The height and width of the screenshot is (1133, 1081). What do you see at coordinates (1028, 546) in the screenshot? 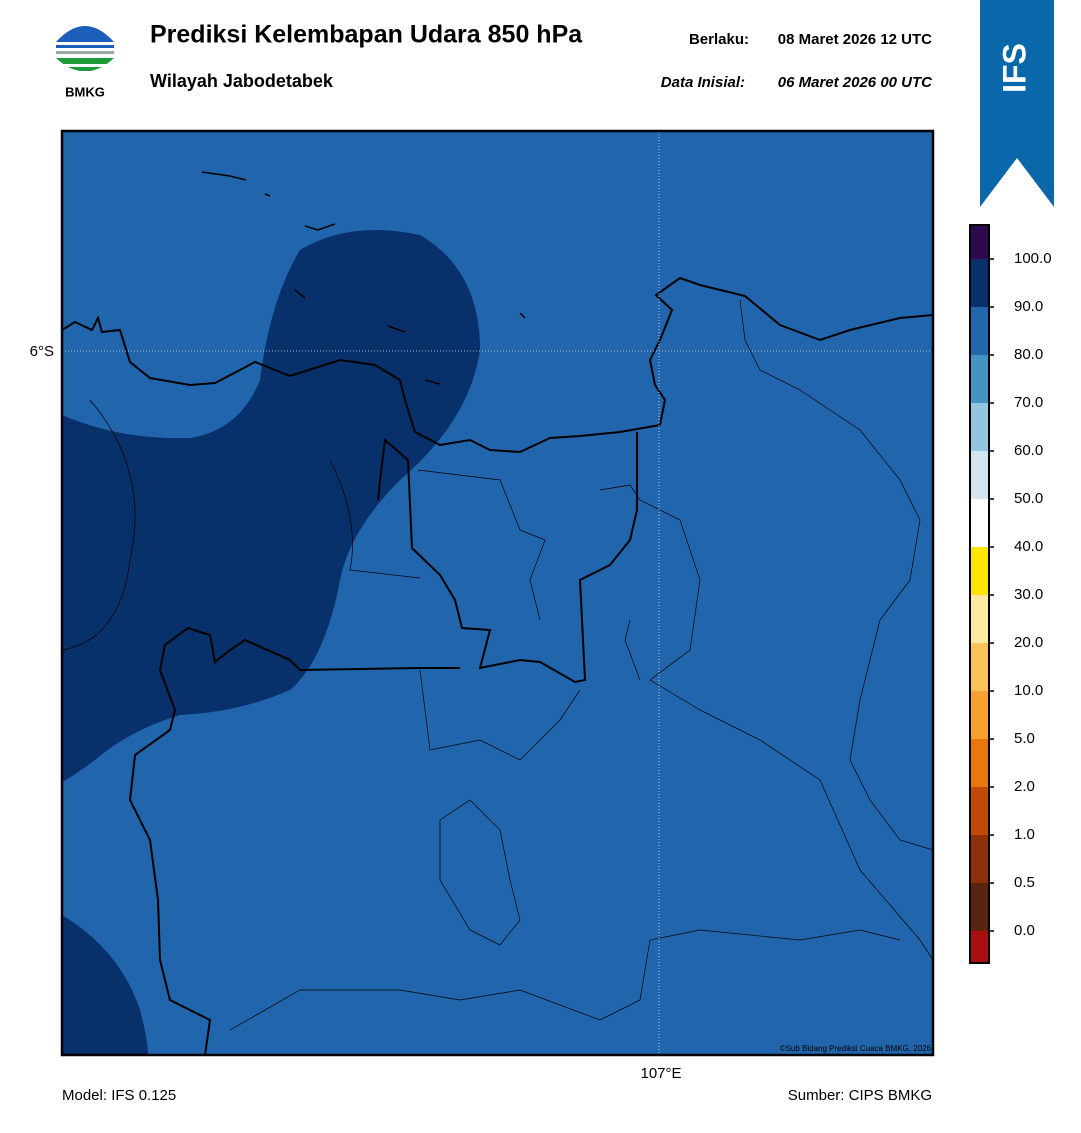
I see `colorbar-label: 40.0` at bounding box center [1028, 546].